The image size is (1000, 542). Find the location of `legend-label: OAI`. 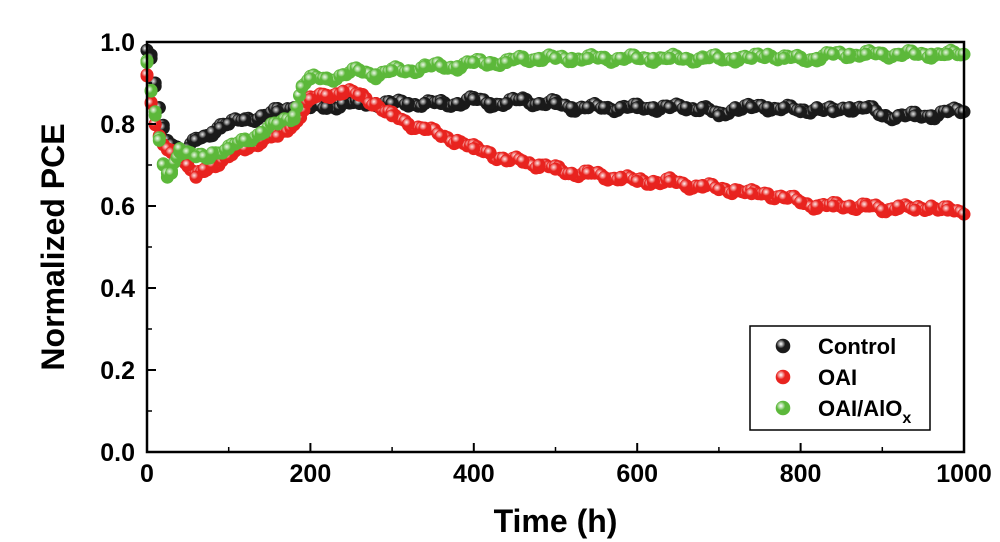

legend-label: OAI is located at coordinates (837, 377).